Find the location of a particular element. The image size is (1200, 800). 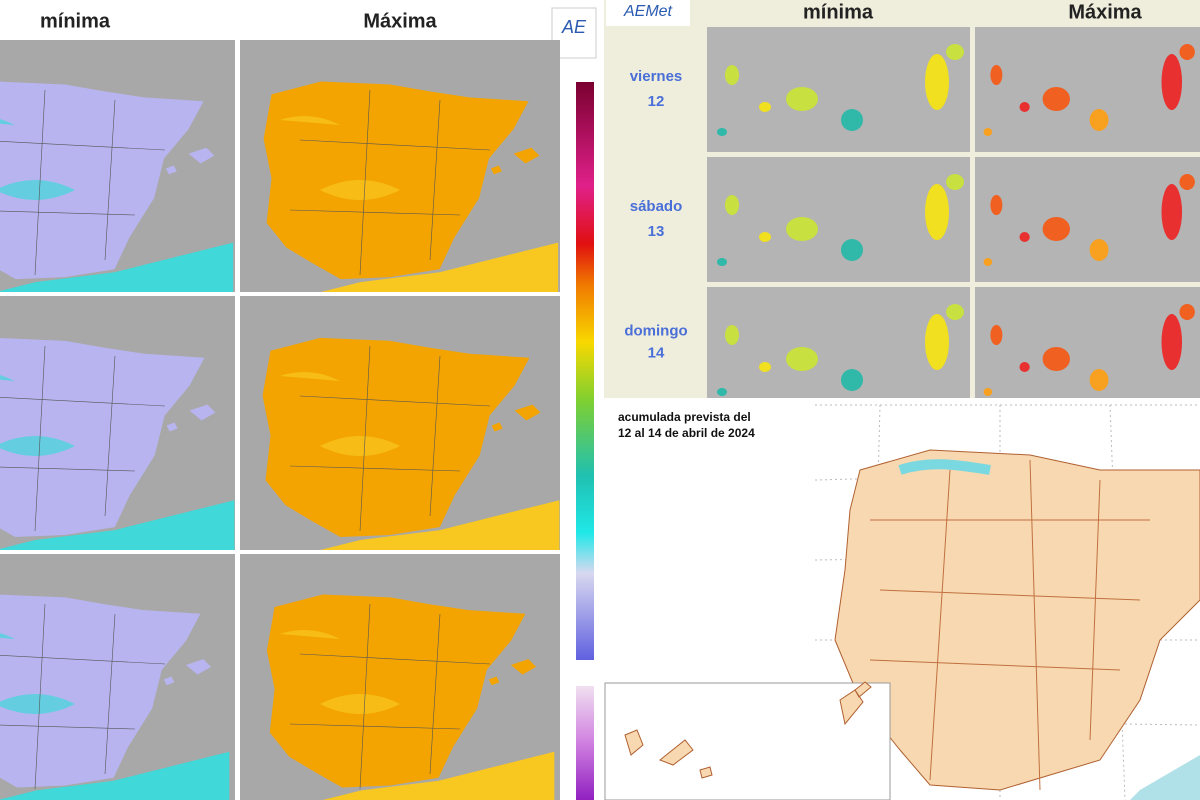

logo-box is located at coordinates (648, 13).